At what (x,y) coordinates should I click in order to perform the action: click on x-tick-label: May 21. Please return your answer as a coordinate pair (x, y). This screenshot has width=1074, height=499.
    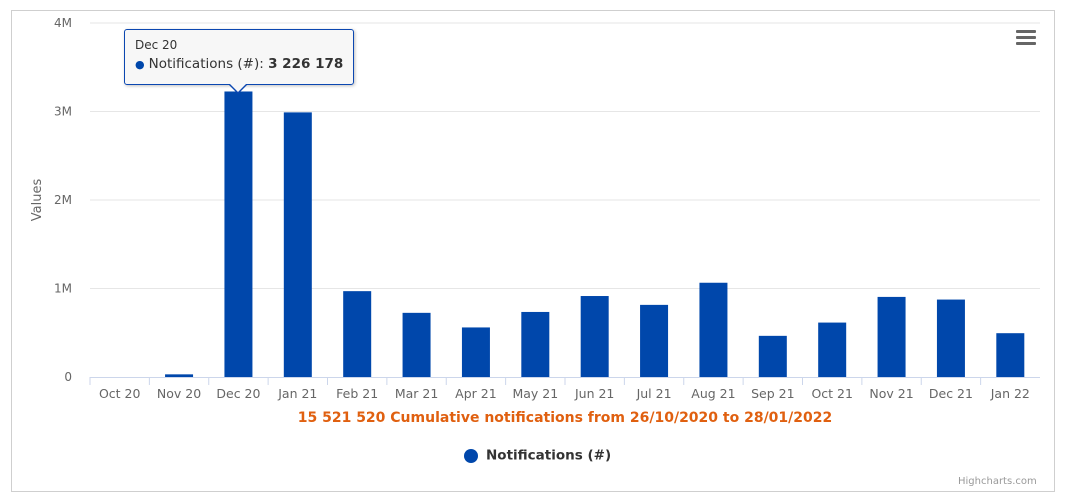
    Looking at the image, I should click on (535, 393).